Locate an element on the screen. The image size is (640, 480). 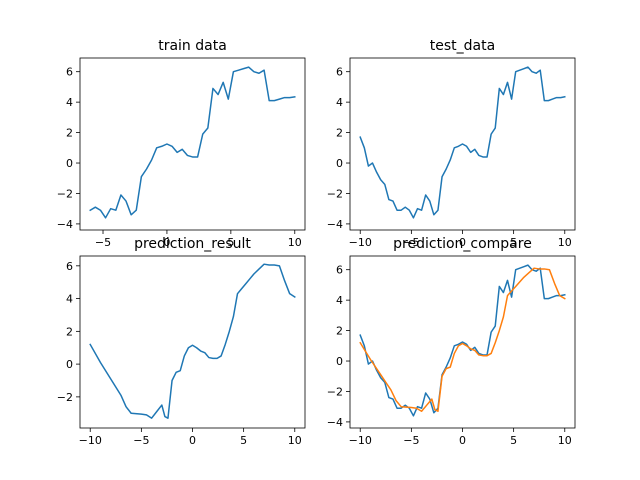
chart-title: test_data is located at coordinates (462, 46).